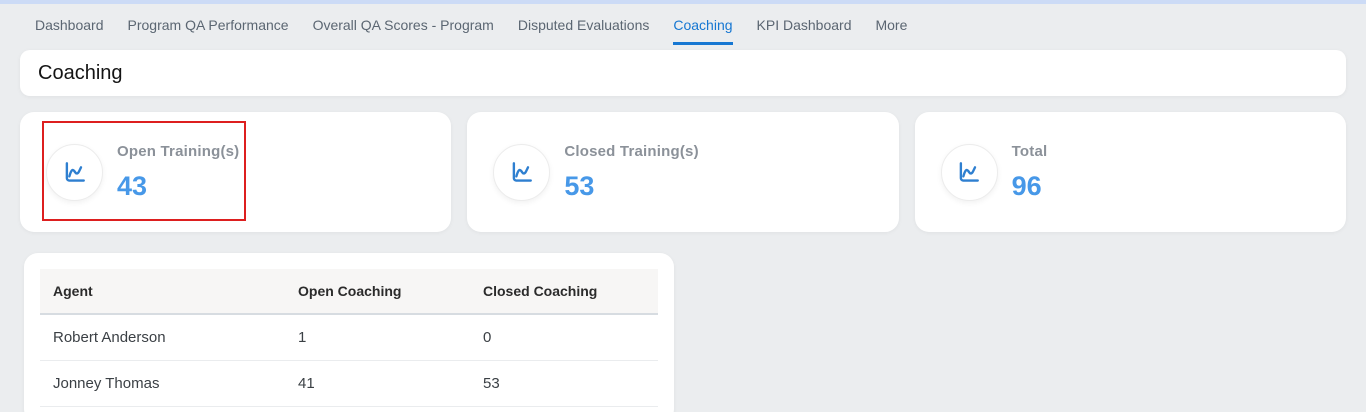 The height and width of the screenshot is (412, 1366). Describe the element at coordinates (162, 383) in the screenshot. I see `agent-name-cell: Jonney Thomas` at that location.